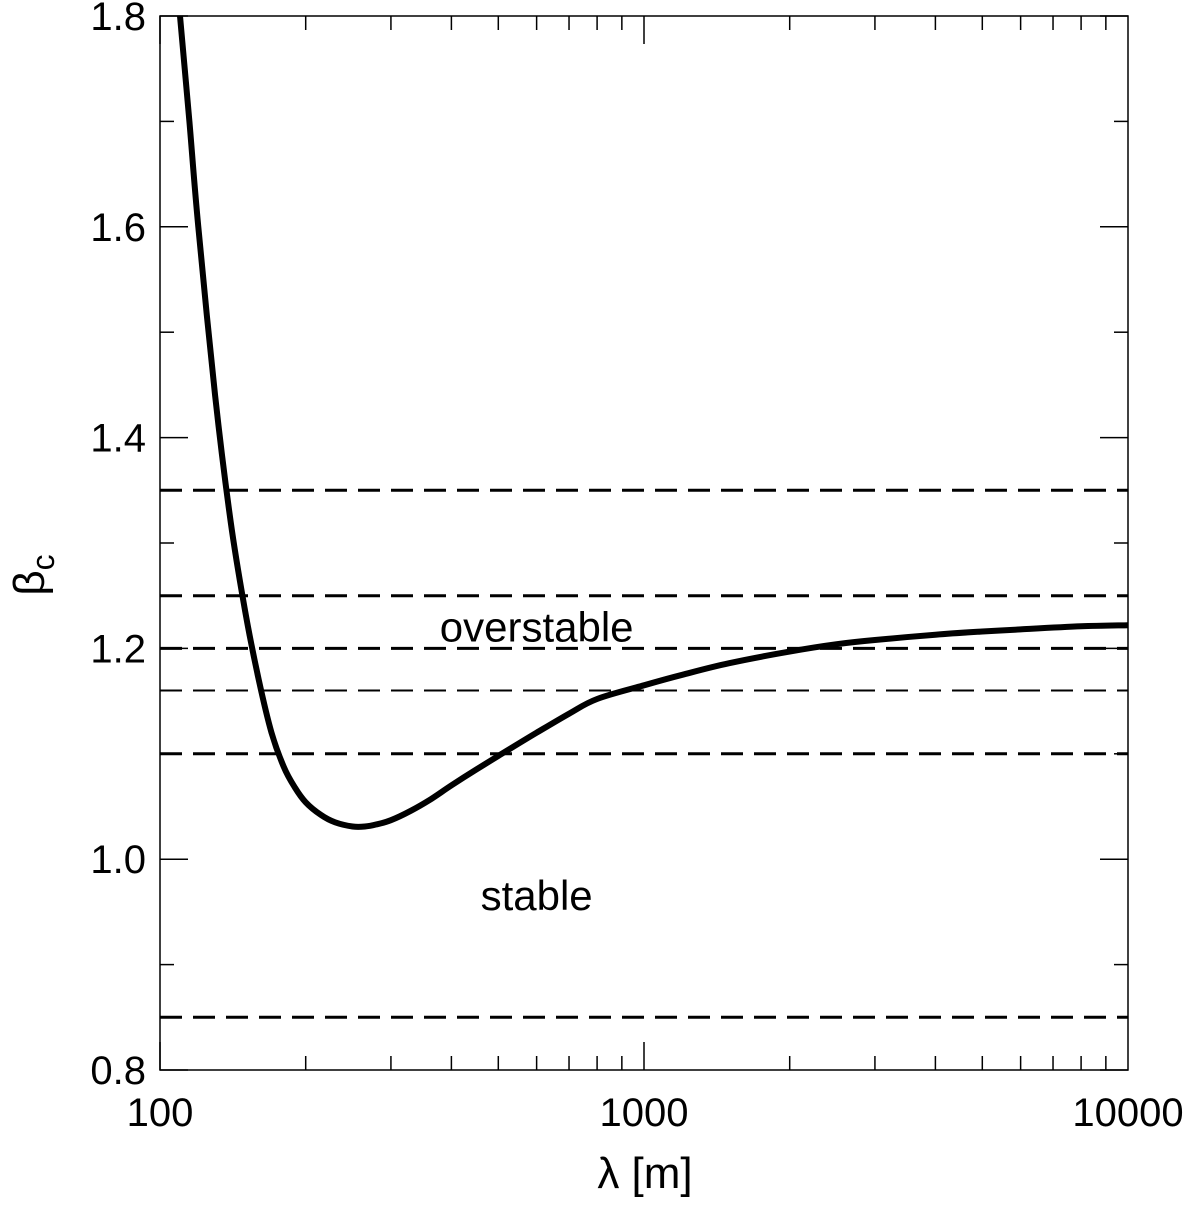  What do you see at coordinates (537, 761) in the screenshot?
I see `annotations: overstable stable` at bounding box center [537, 761].